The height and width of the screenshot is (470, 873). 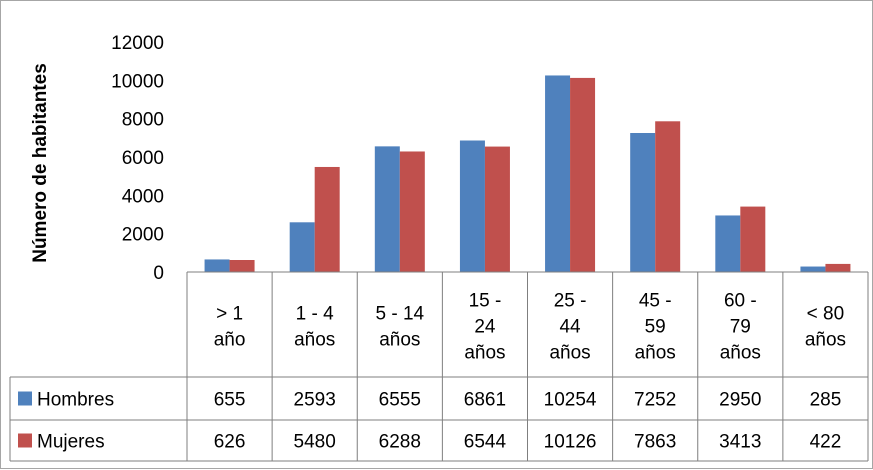 What do you see at coordinates (230, 340) in the screenshot?
I see `x-tick-label: año` at bounding box center [230, 340].